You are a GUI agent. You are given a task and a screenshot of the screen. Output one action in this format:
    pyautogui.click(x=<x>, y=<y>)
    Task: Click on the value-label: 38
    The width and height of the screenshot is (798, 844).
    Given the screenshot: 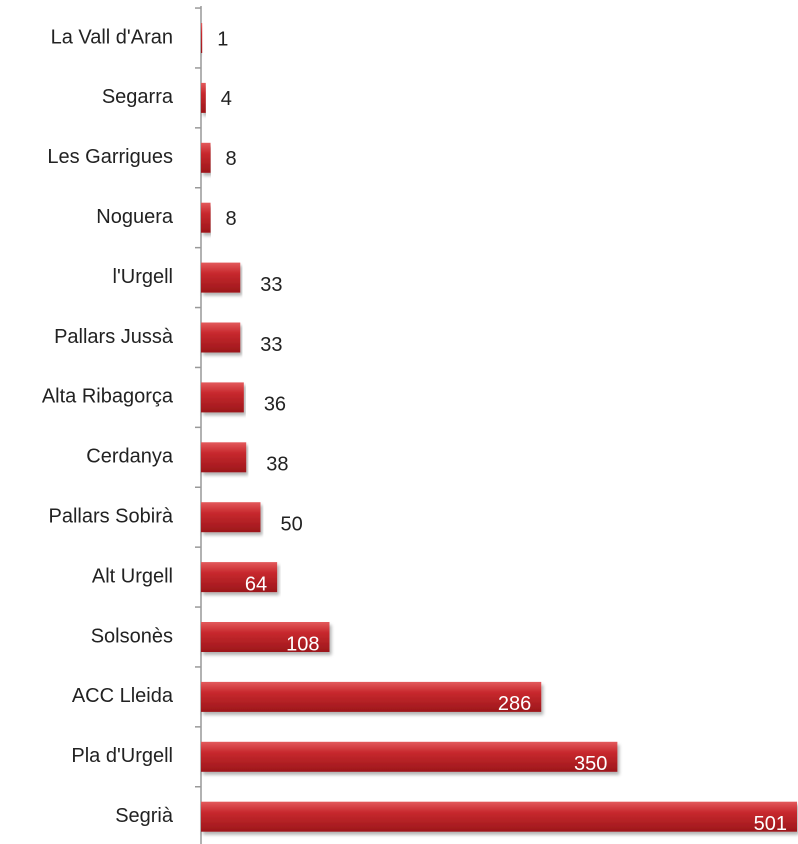 What is the action you would take?
    pyautogui.click(x=277, y=465)
    